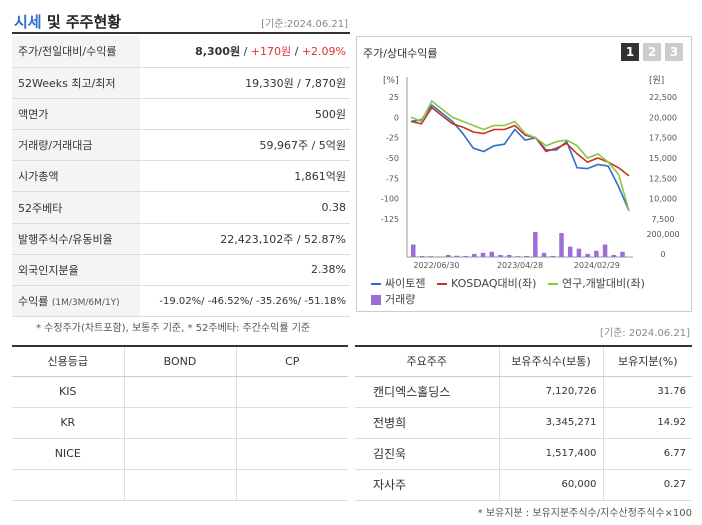 The height and width of the screenshot is (525, 702). What do you see at coordinates (291, 361) in the screenshot?
I see `table-header: CP` at bounding box center [291, 361].